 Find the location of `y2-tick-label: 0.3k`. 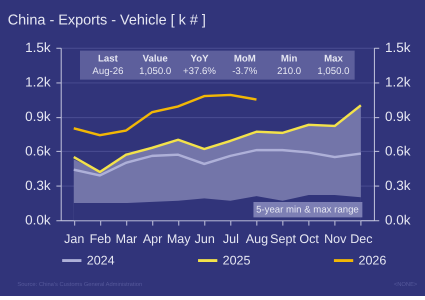

y2-tick-label: 0.3k is located at coordinates (398, 186).